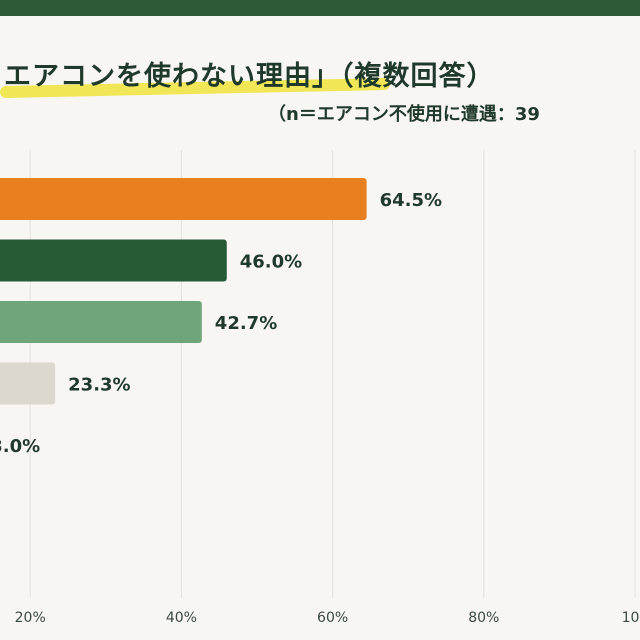 The height and width of the screenshot is (640, 640). Describe the element at coordinates (30, 618) in the screenshot. I see `x-tick-label-20: 20%` at that location.